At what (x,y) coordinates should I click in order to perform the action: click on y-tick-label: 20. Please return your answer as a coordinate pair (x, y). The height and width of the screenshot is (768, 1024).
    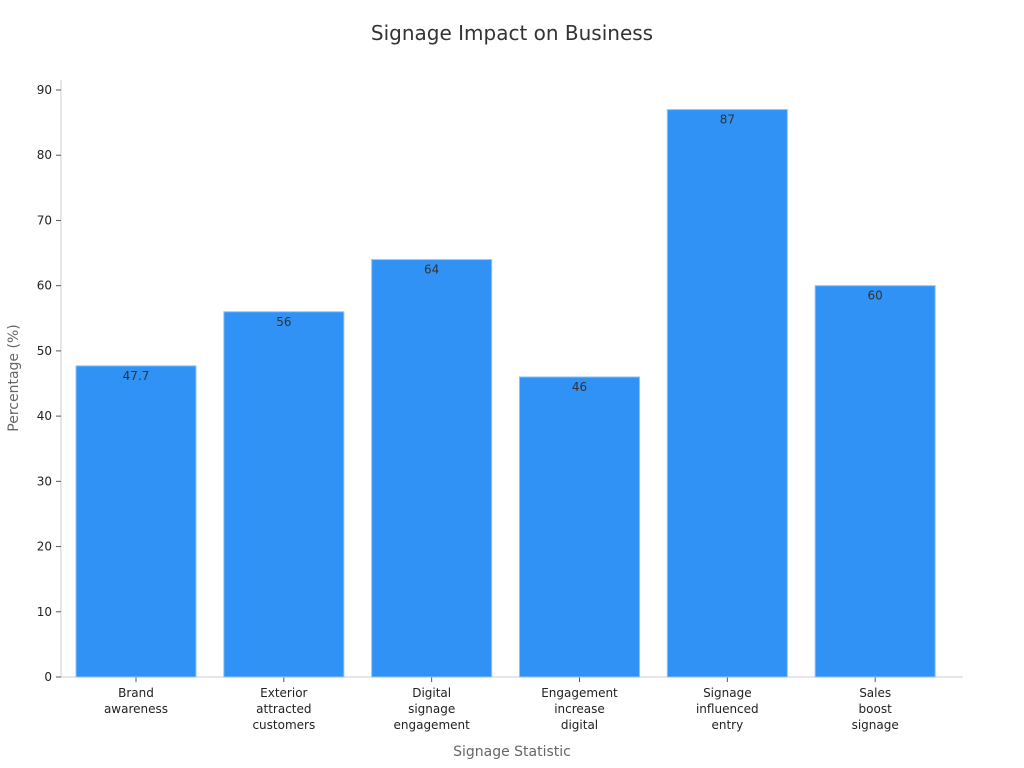
    Looking at the image, I should click on (44, 547).